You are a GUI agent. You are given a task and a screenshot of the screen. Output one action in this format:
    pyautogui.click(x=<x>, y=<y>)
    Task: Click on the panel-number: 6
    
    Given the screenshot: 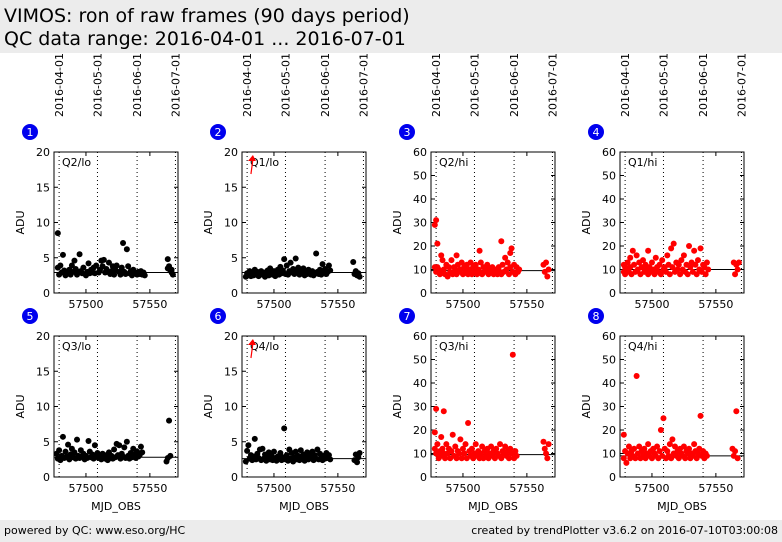 What is the action you would take?
    pyautogui.click(x=218, y=316)
    